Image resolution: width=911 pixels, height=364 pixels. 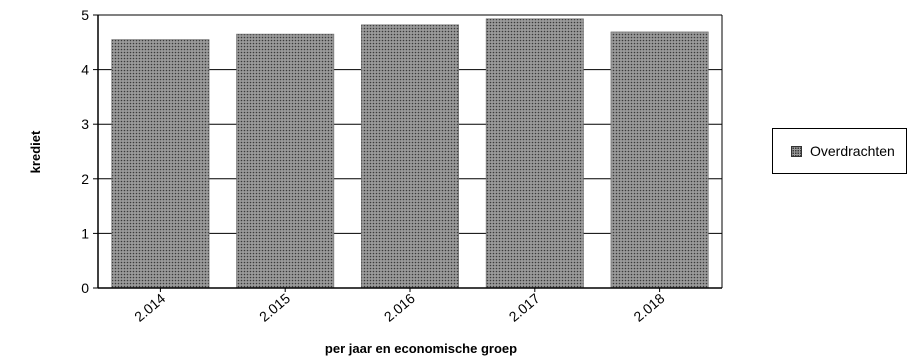 What do you see at coordinates (89, 151) in the screenshot?
I see `y-tick-labels: 0 1 2 3 4 5` at bounding box center [89, 151].